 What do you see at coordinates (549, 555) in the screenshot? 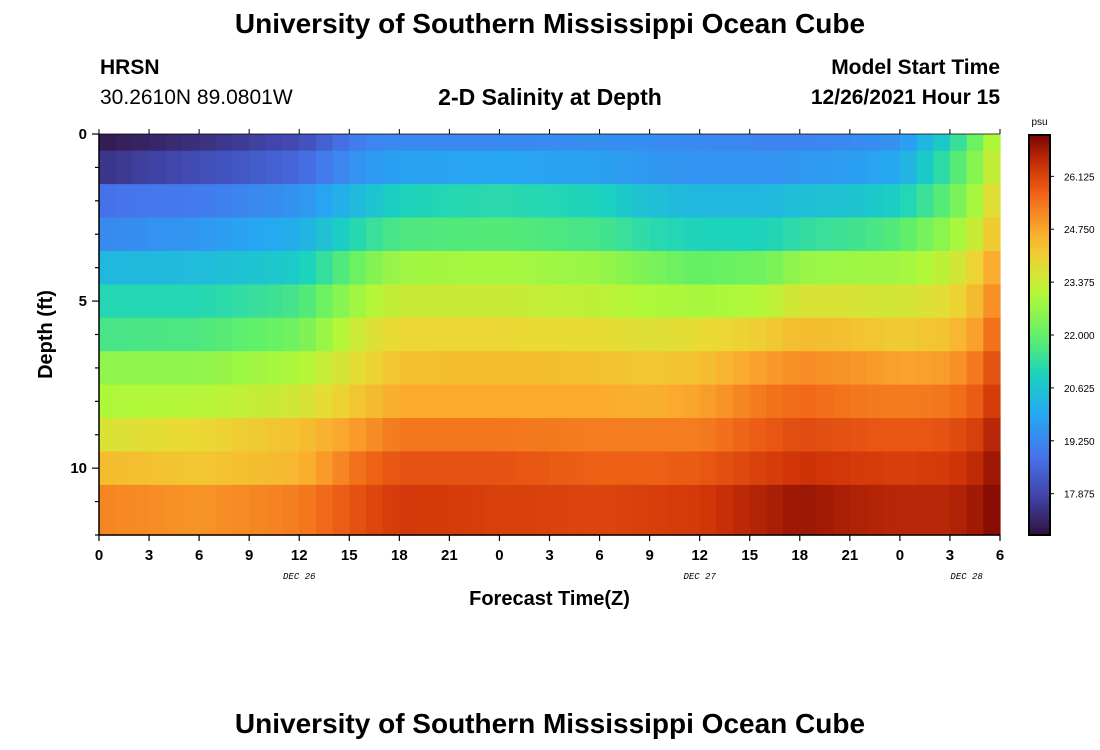
I see `x-tick-label: 3` at bounding box center [549, 555].